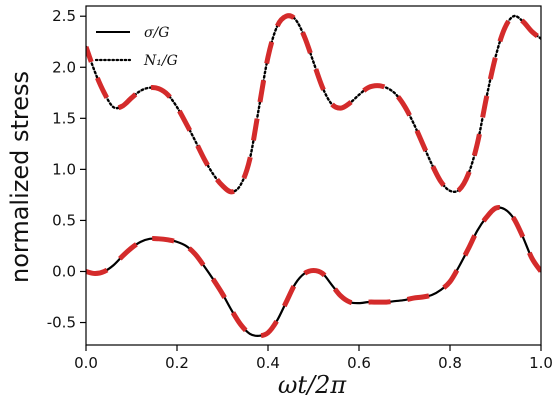  What do you see at coordinates (61, 323) in the screenshot?
I see `y-tick-label: -0.5` at bounding box center [61, 323].